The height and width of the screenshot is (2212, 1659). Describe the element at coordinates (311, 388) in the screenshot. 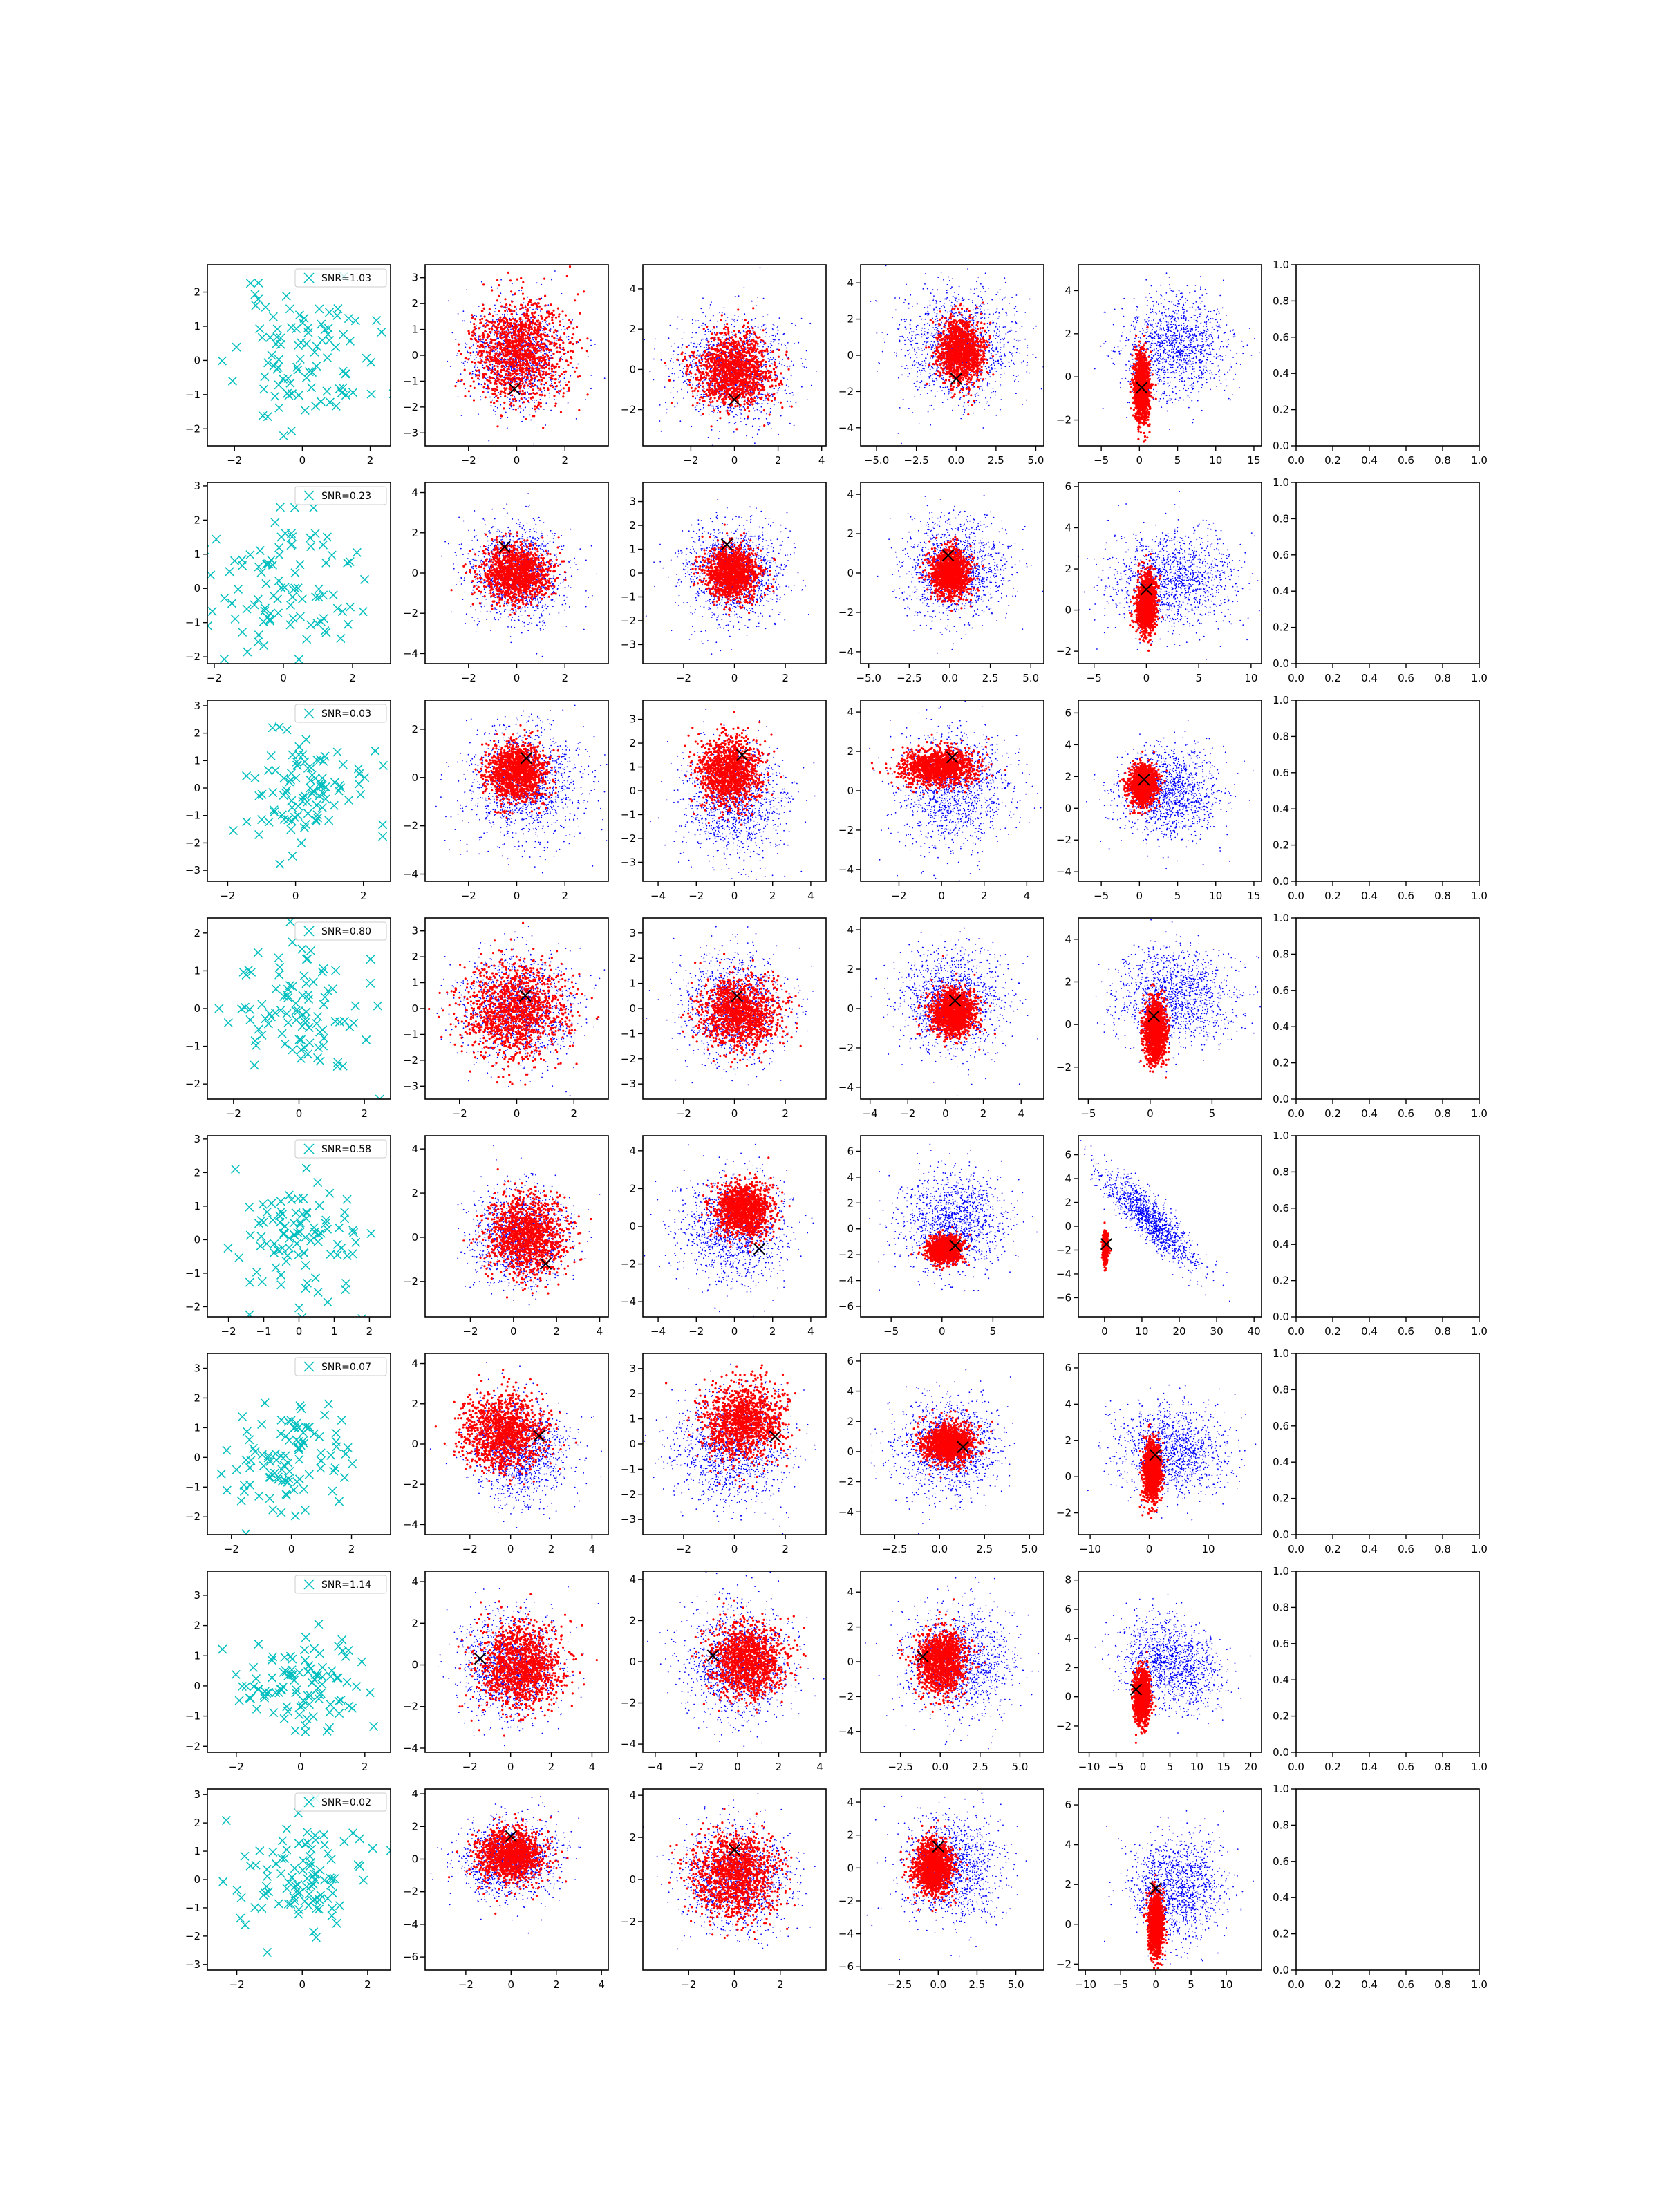

I see `sample-x-marker` at that location.